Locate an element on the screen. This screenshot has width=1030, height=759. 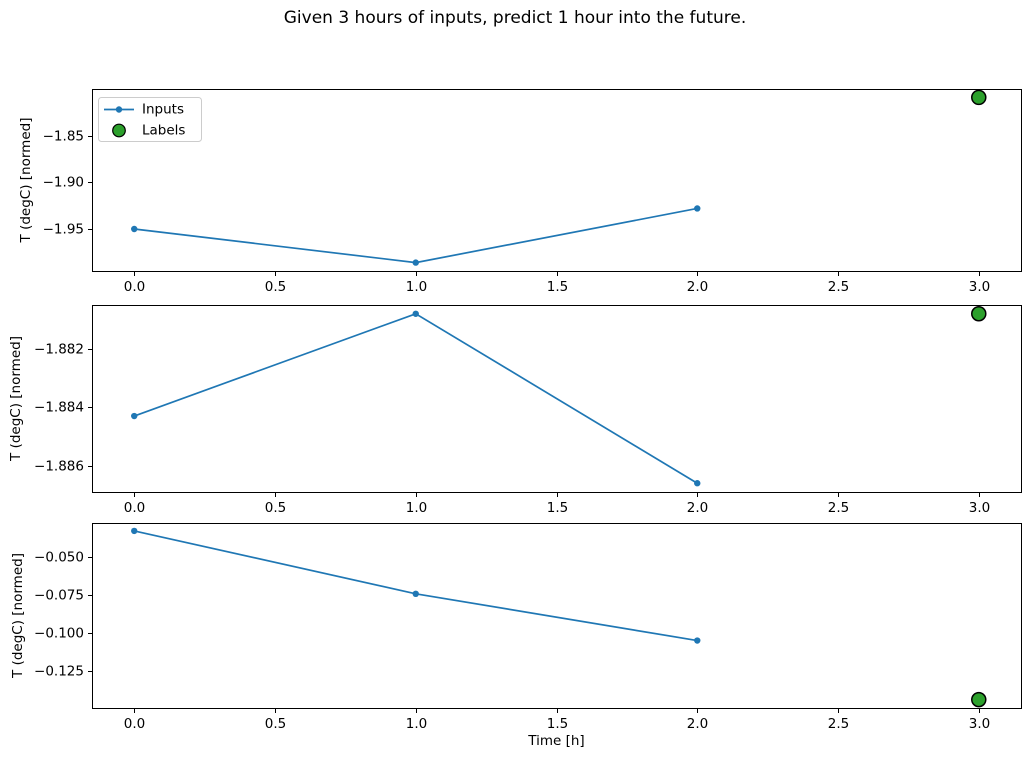
y-tick-label: −0.075 is located at coordinates (59, 596).